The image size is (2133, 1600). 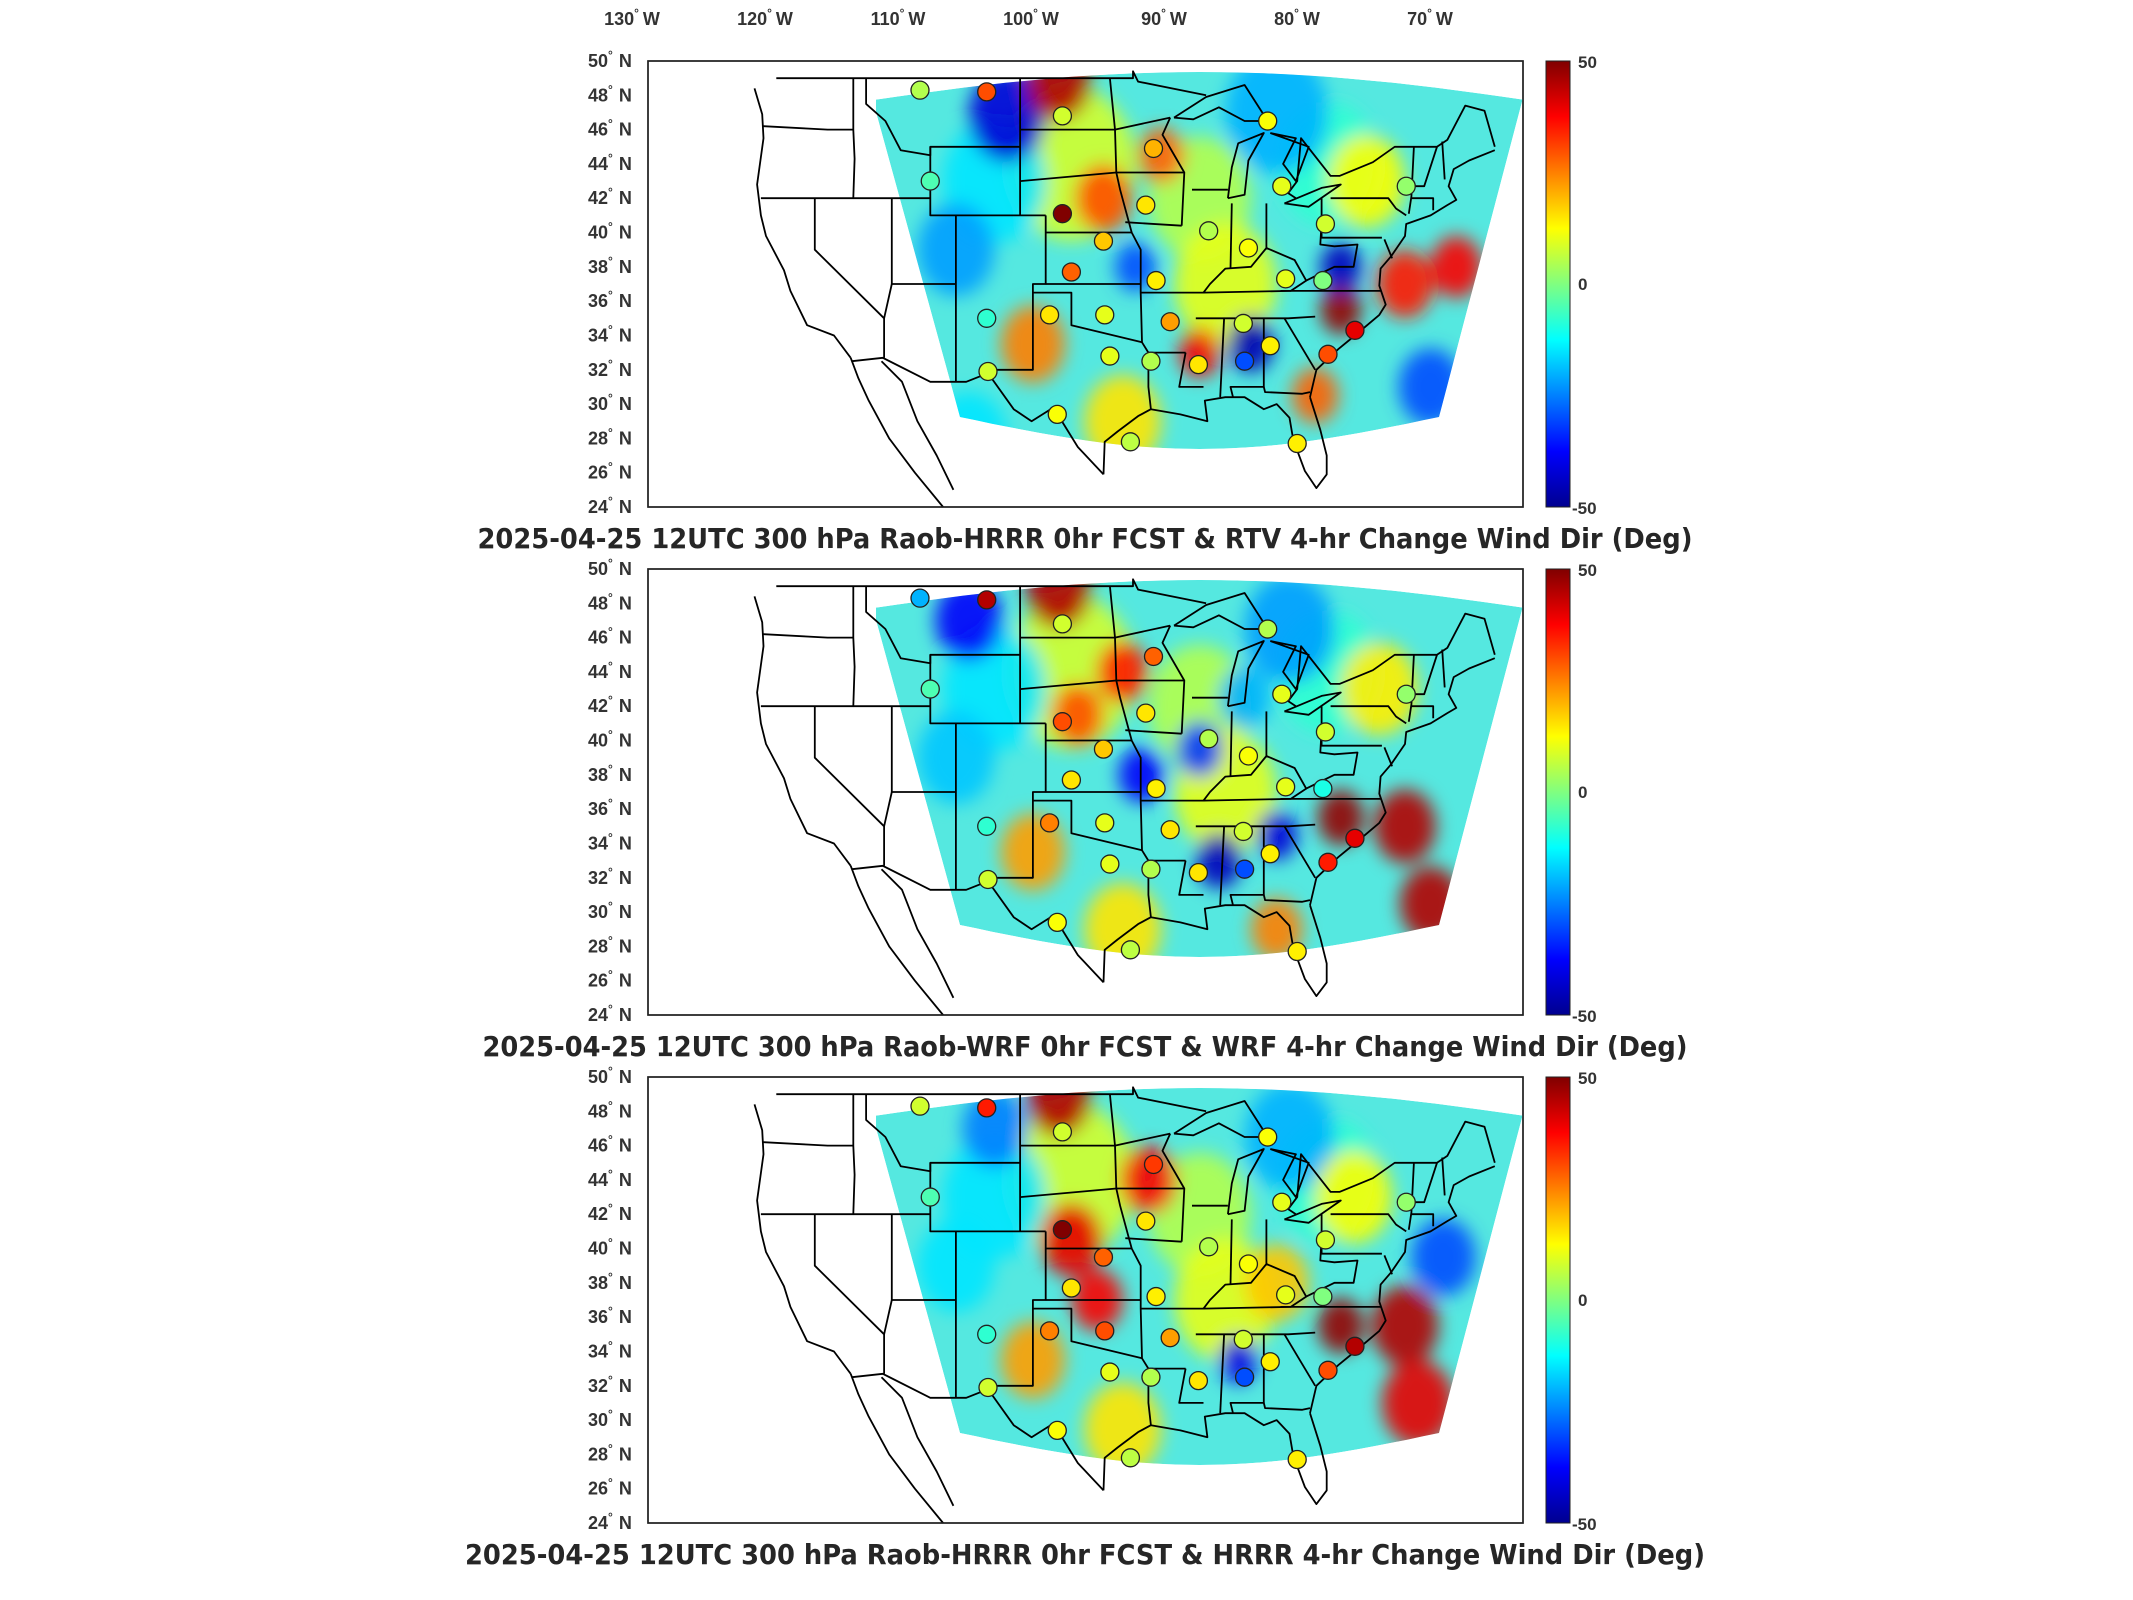 What do you see at coordinates (1584, 1016) in the screenshot?
I see `colorbar-min-label: -50` at bounding box center [1584, 1016].